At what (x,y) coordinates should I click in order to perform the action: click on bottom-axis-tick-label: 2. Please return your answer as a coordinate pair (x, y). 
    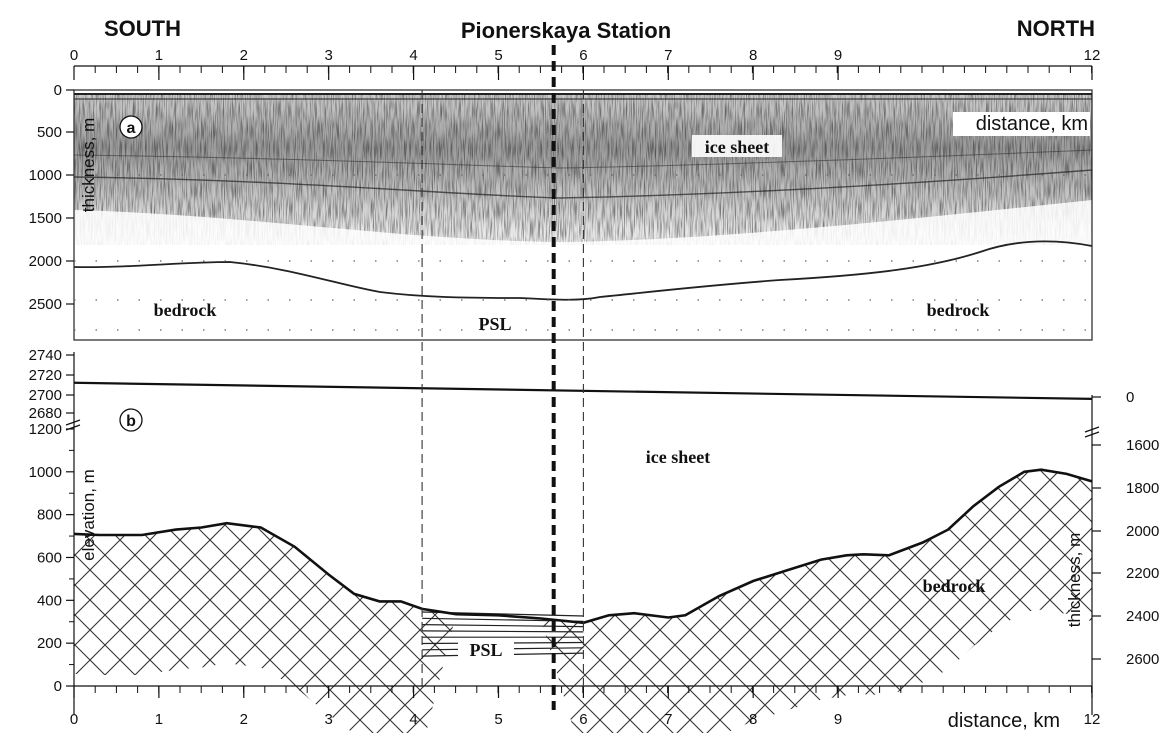
    Looking at the image, I should click on (244, 719).